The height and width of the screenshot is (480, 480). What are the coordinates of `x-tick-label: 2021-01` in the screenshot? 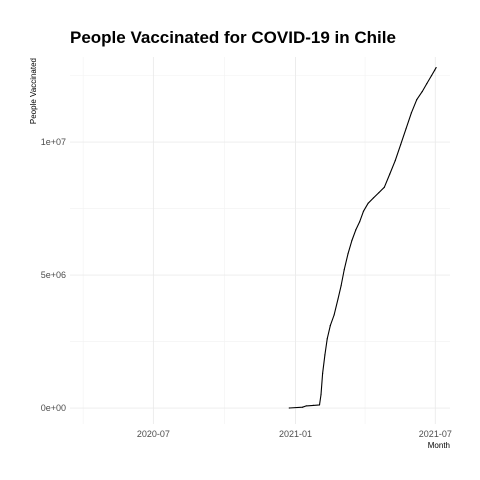 It's located at (295, 434).